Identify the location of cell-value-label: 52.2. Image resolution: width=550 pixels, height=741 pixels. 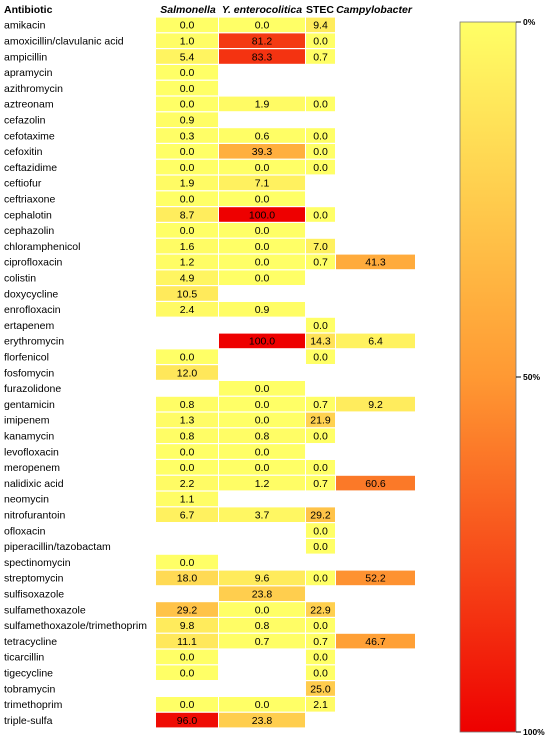
(375, 579).